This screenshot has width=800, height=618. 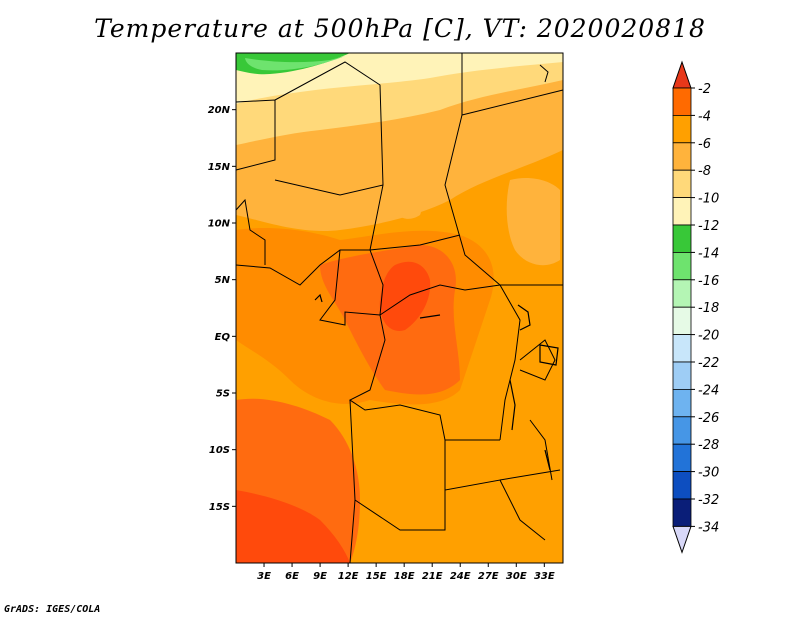 I want to click on lon-tick-label: 30E, so click(x=516, y=576).